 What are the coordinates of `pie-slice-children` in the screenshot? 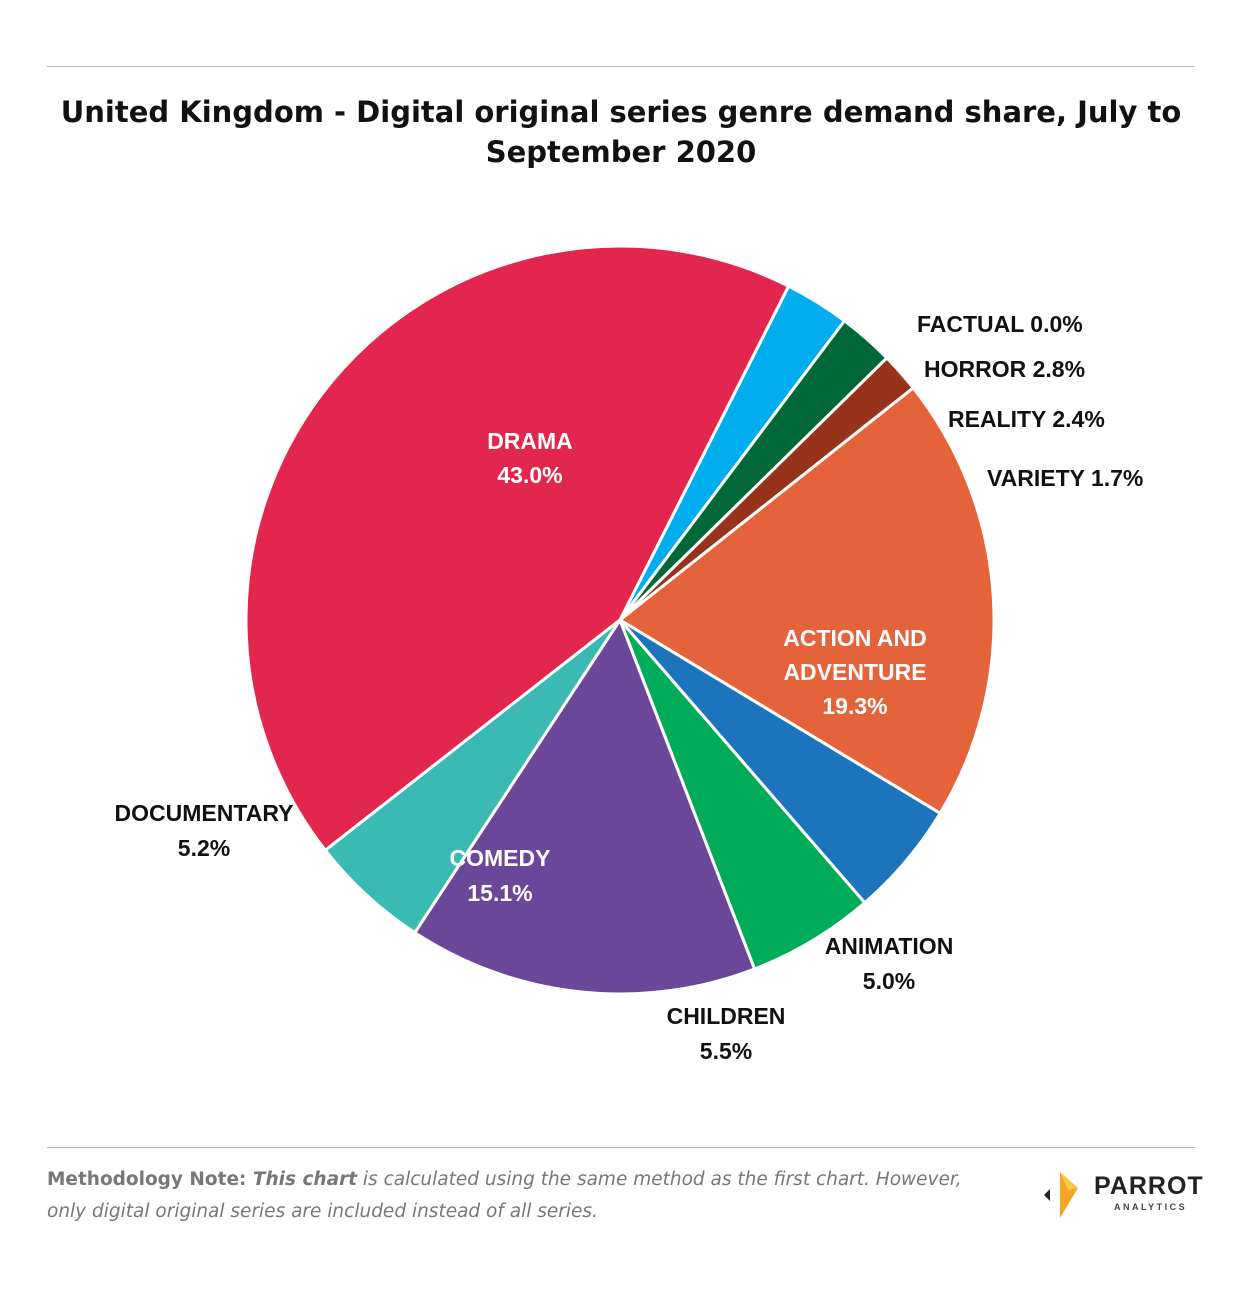 It's located at (742, 794).